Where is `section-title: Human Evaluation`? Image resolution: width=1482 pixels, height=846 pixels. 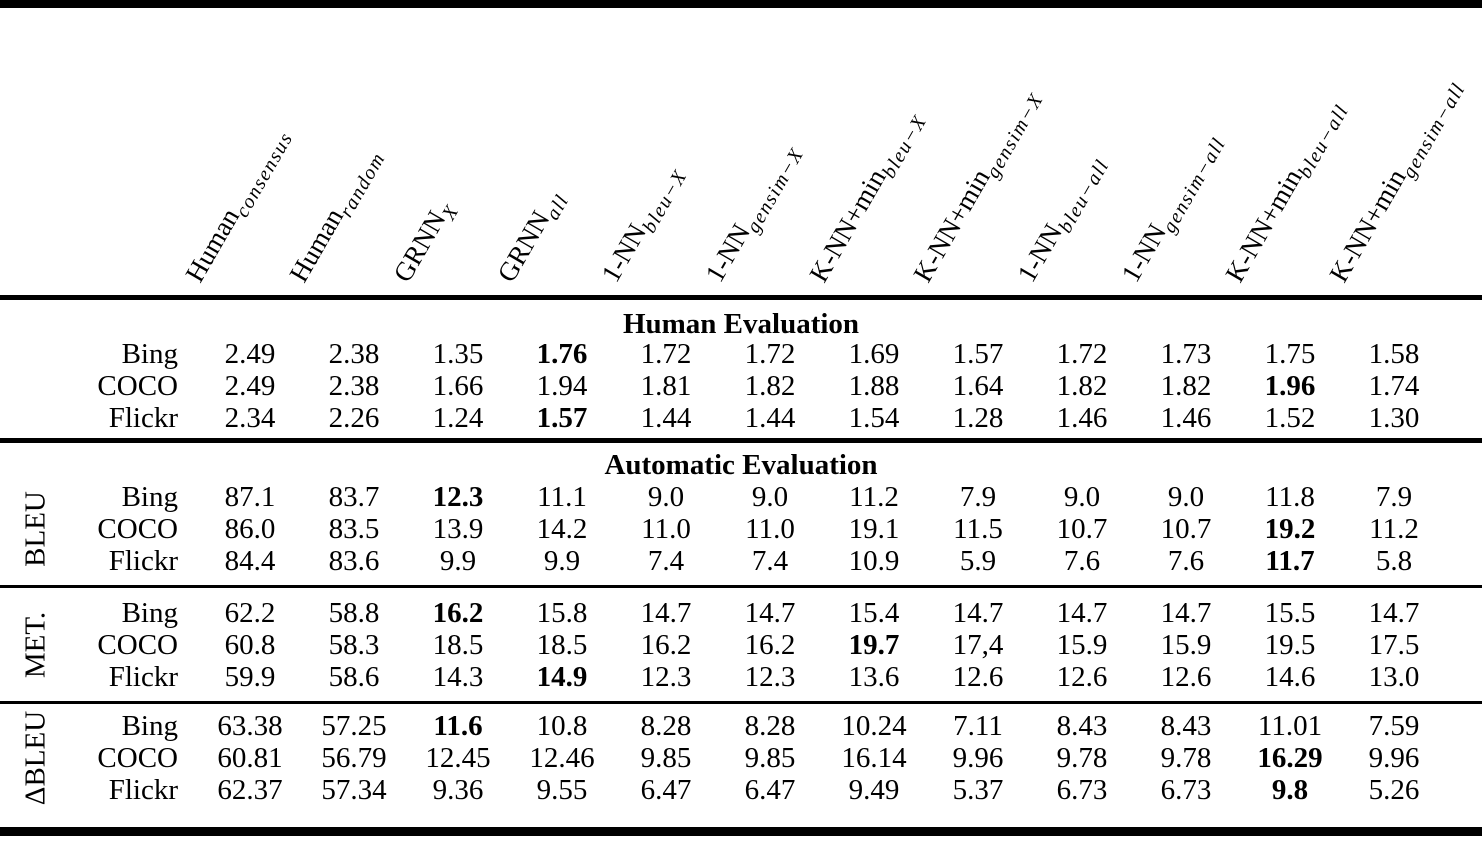
section-title: Human Evaluation is located at coordinates (741, 324).